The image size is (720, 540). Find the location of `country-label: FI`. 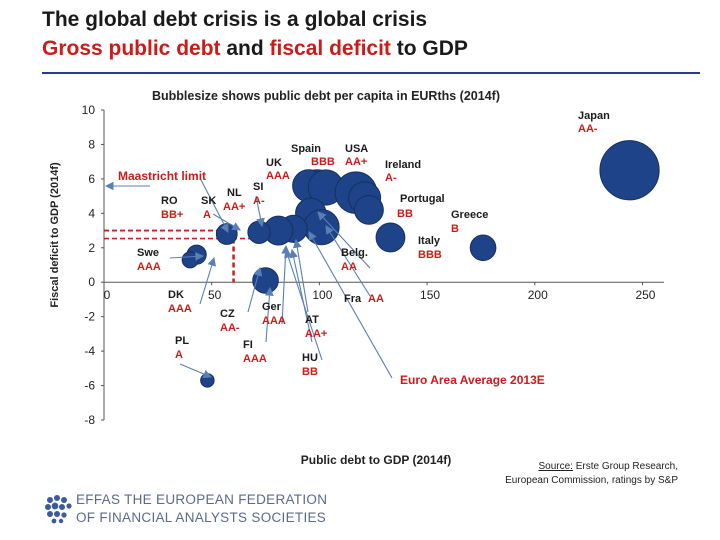

country-label: FI is located at coordinates (248, 345).